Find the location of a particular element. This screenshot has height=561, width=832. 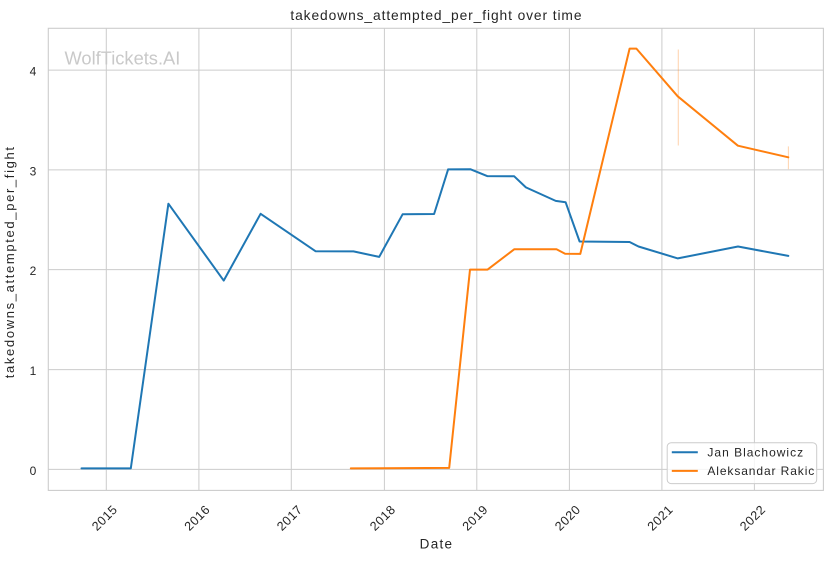

svg-text: 2021 is located at coordinates (660, 518).